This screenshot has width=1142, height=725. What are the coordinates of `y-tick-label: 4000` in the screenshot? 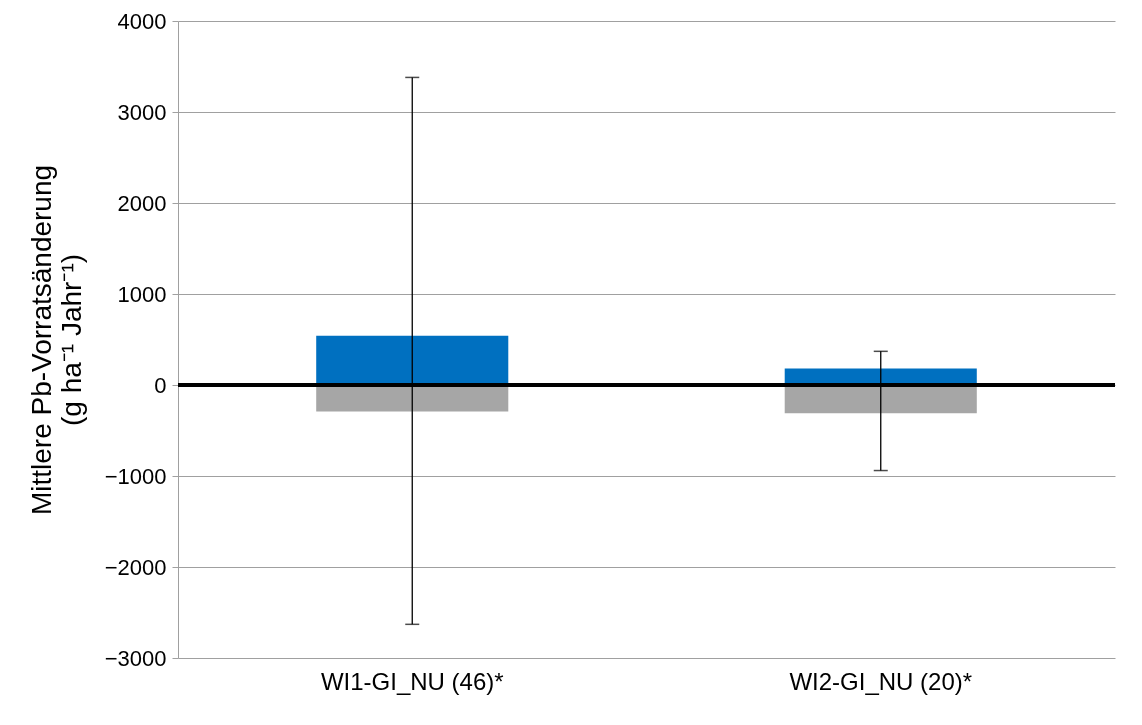 It's located at (142, 21).